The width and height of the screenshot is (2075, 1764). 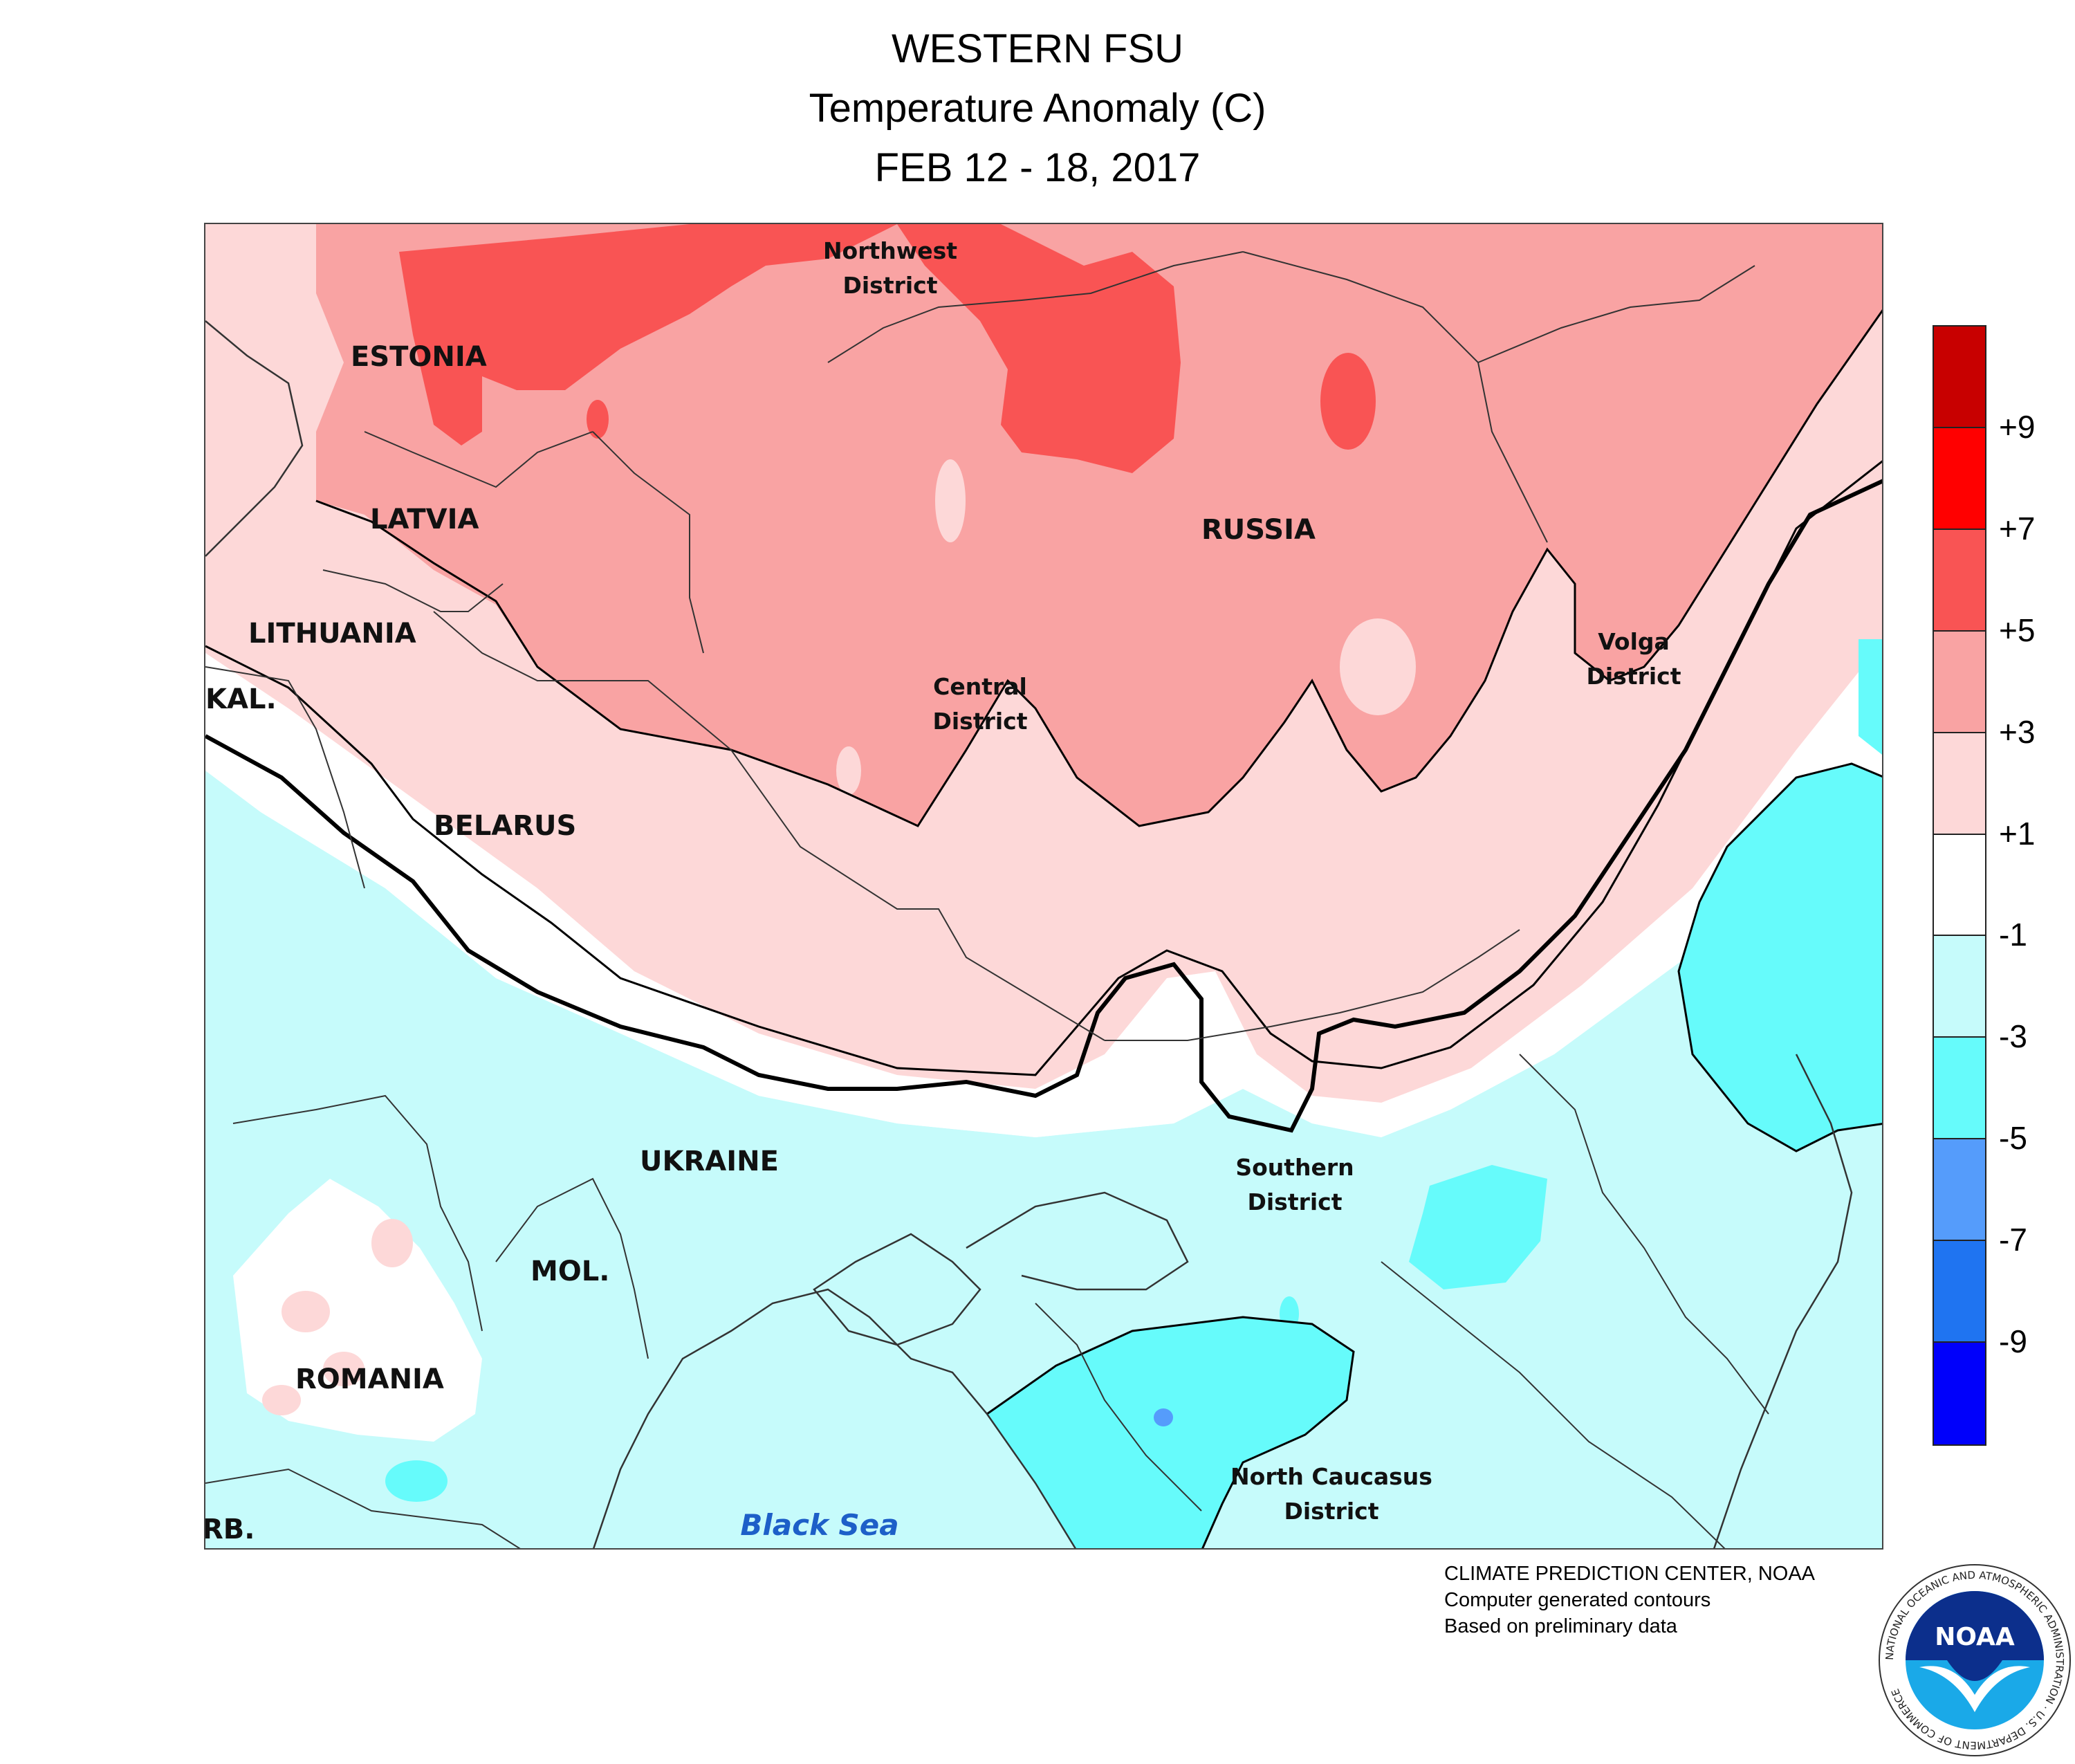 I want to click on anomaly-region-plus5-to-plus7-north, so click(x=648, y=334).